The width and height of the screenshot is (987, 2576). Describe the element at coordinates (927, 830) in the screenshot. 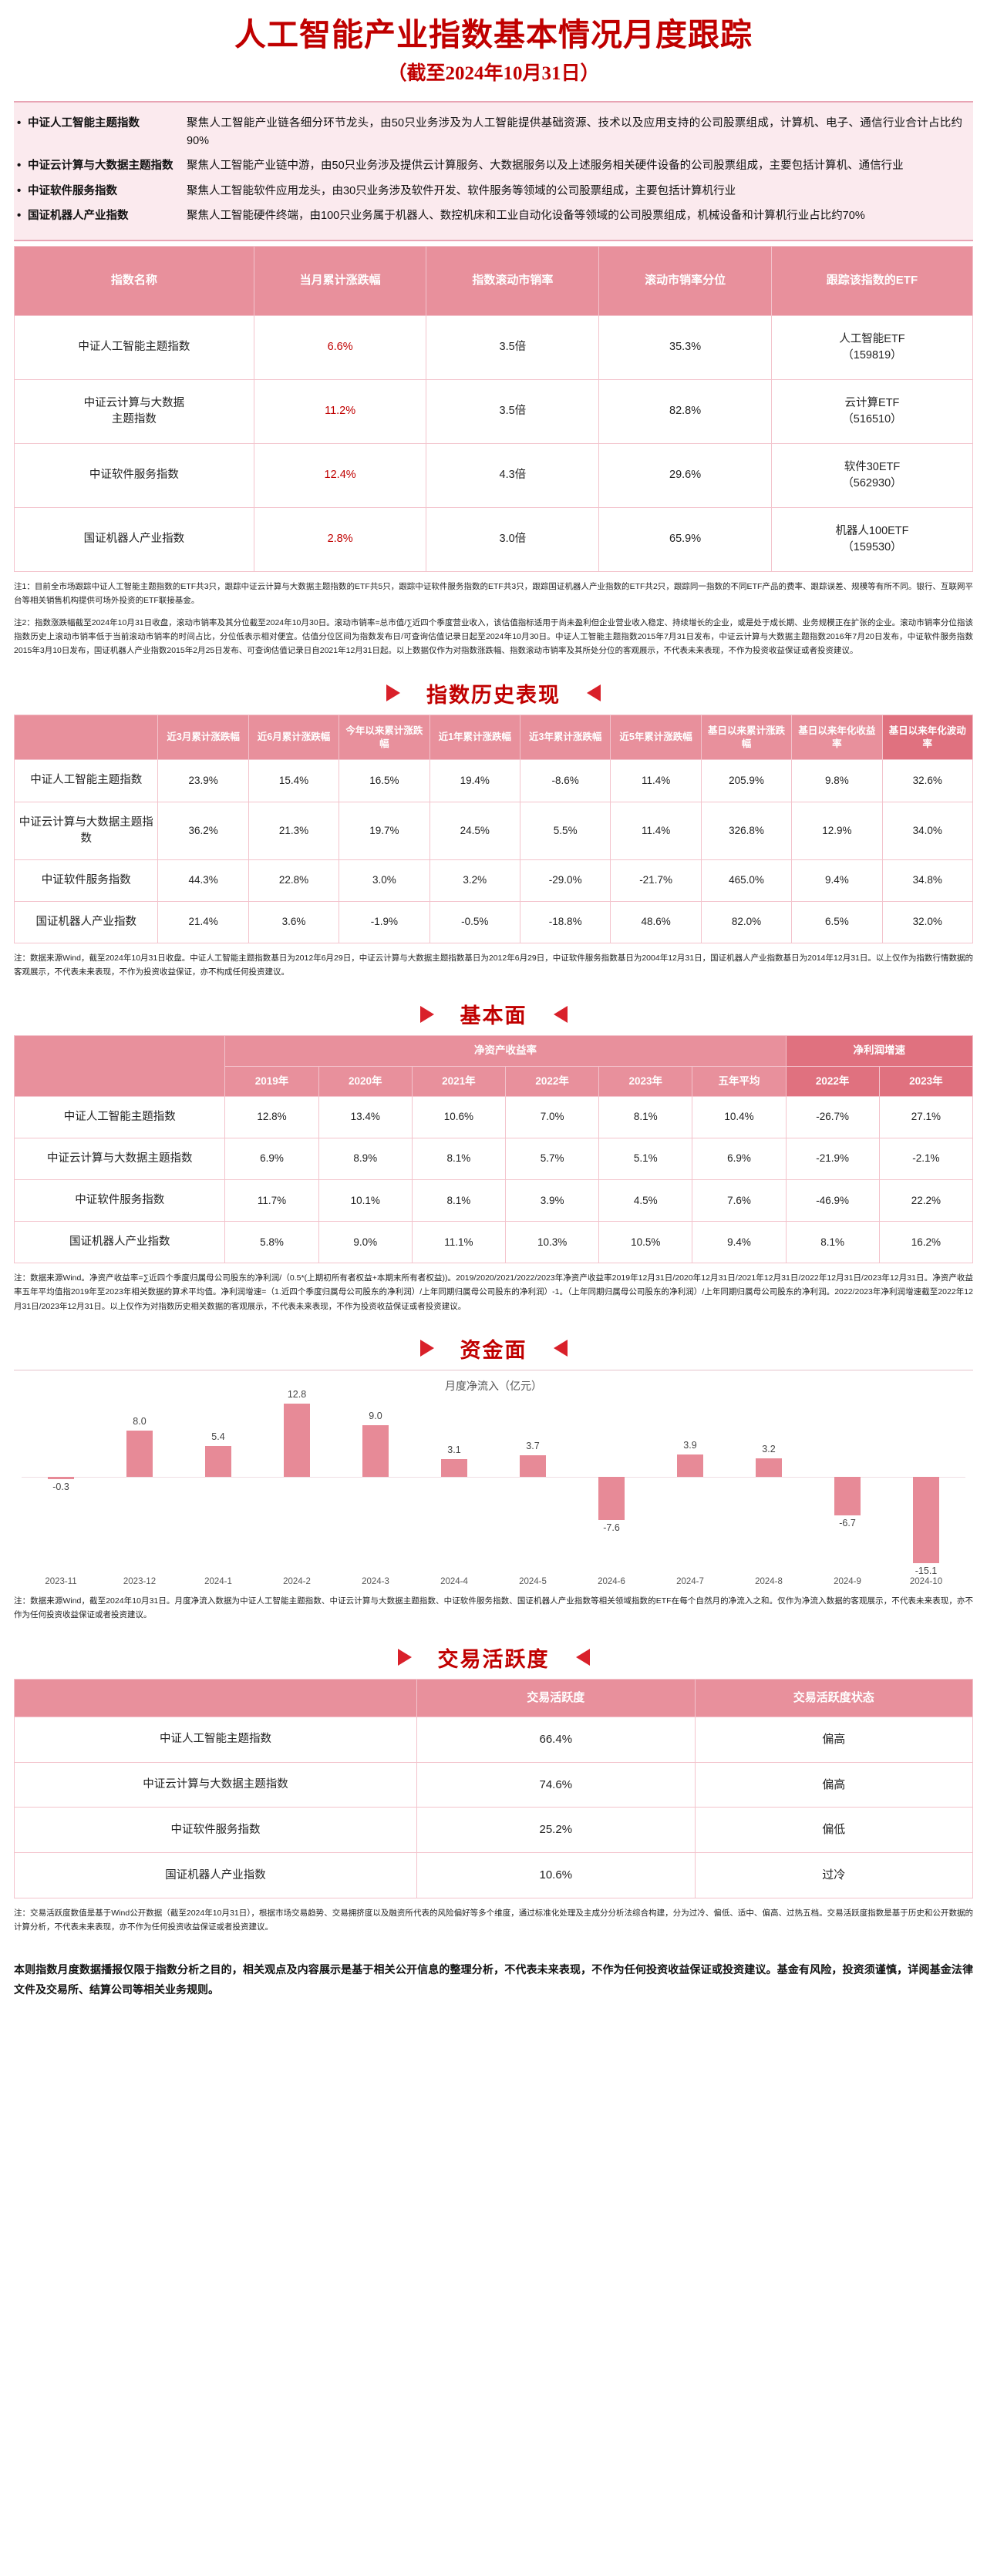

I see `cell-annualized-volatility: 34.0%` at that location.